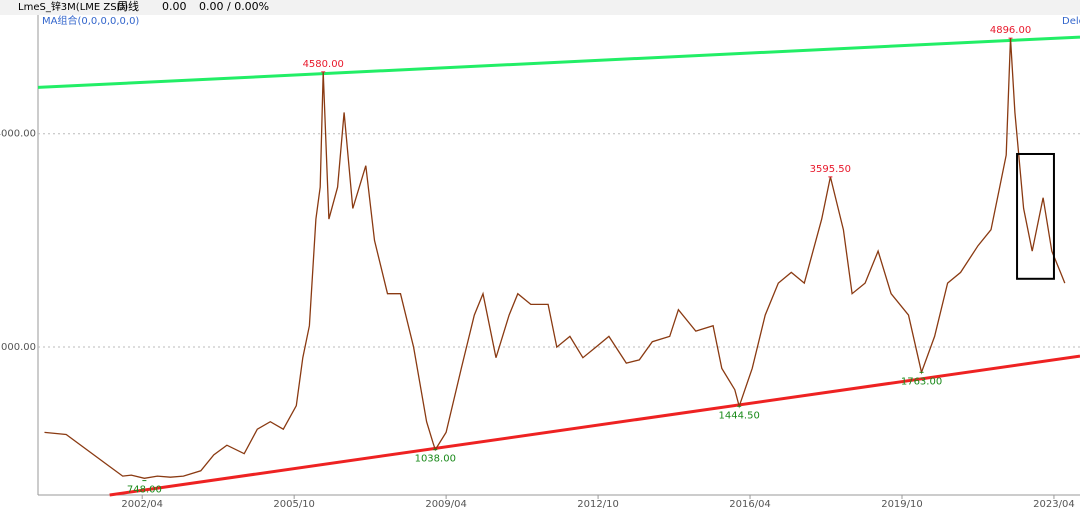 This screenshot has height=510, width=1080. Describe the element at coordinates (142, 504) in the screenshot. I see `x-tick-label: 2002/04` at that location.